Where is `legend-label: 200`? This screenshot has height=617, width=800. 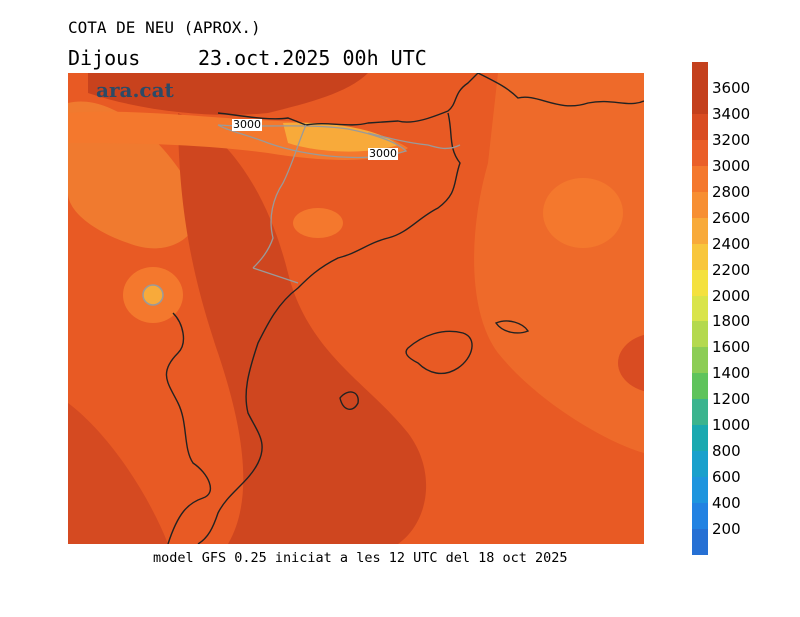
legend-label: 200 is located at coordinates (726, 529).